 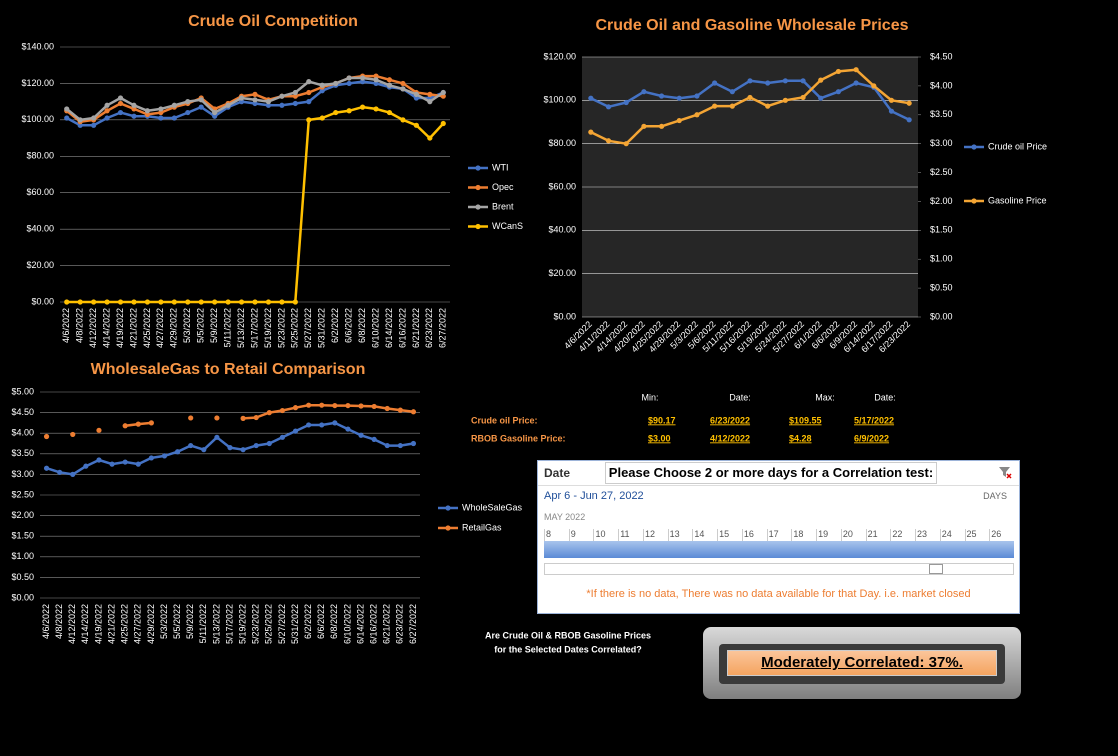 I want to click on x-tick-label: 4/8/2022, so click(x=59, y=621).